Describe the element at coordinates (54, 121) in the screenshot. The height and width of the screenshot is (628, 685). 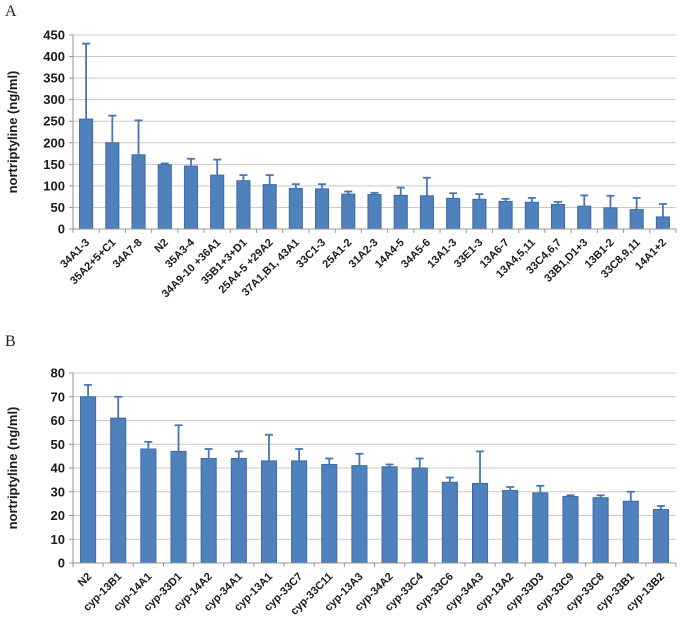
I see `y-tick-label: 250` at that location.